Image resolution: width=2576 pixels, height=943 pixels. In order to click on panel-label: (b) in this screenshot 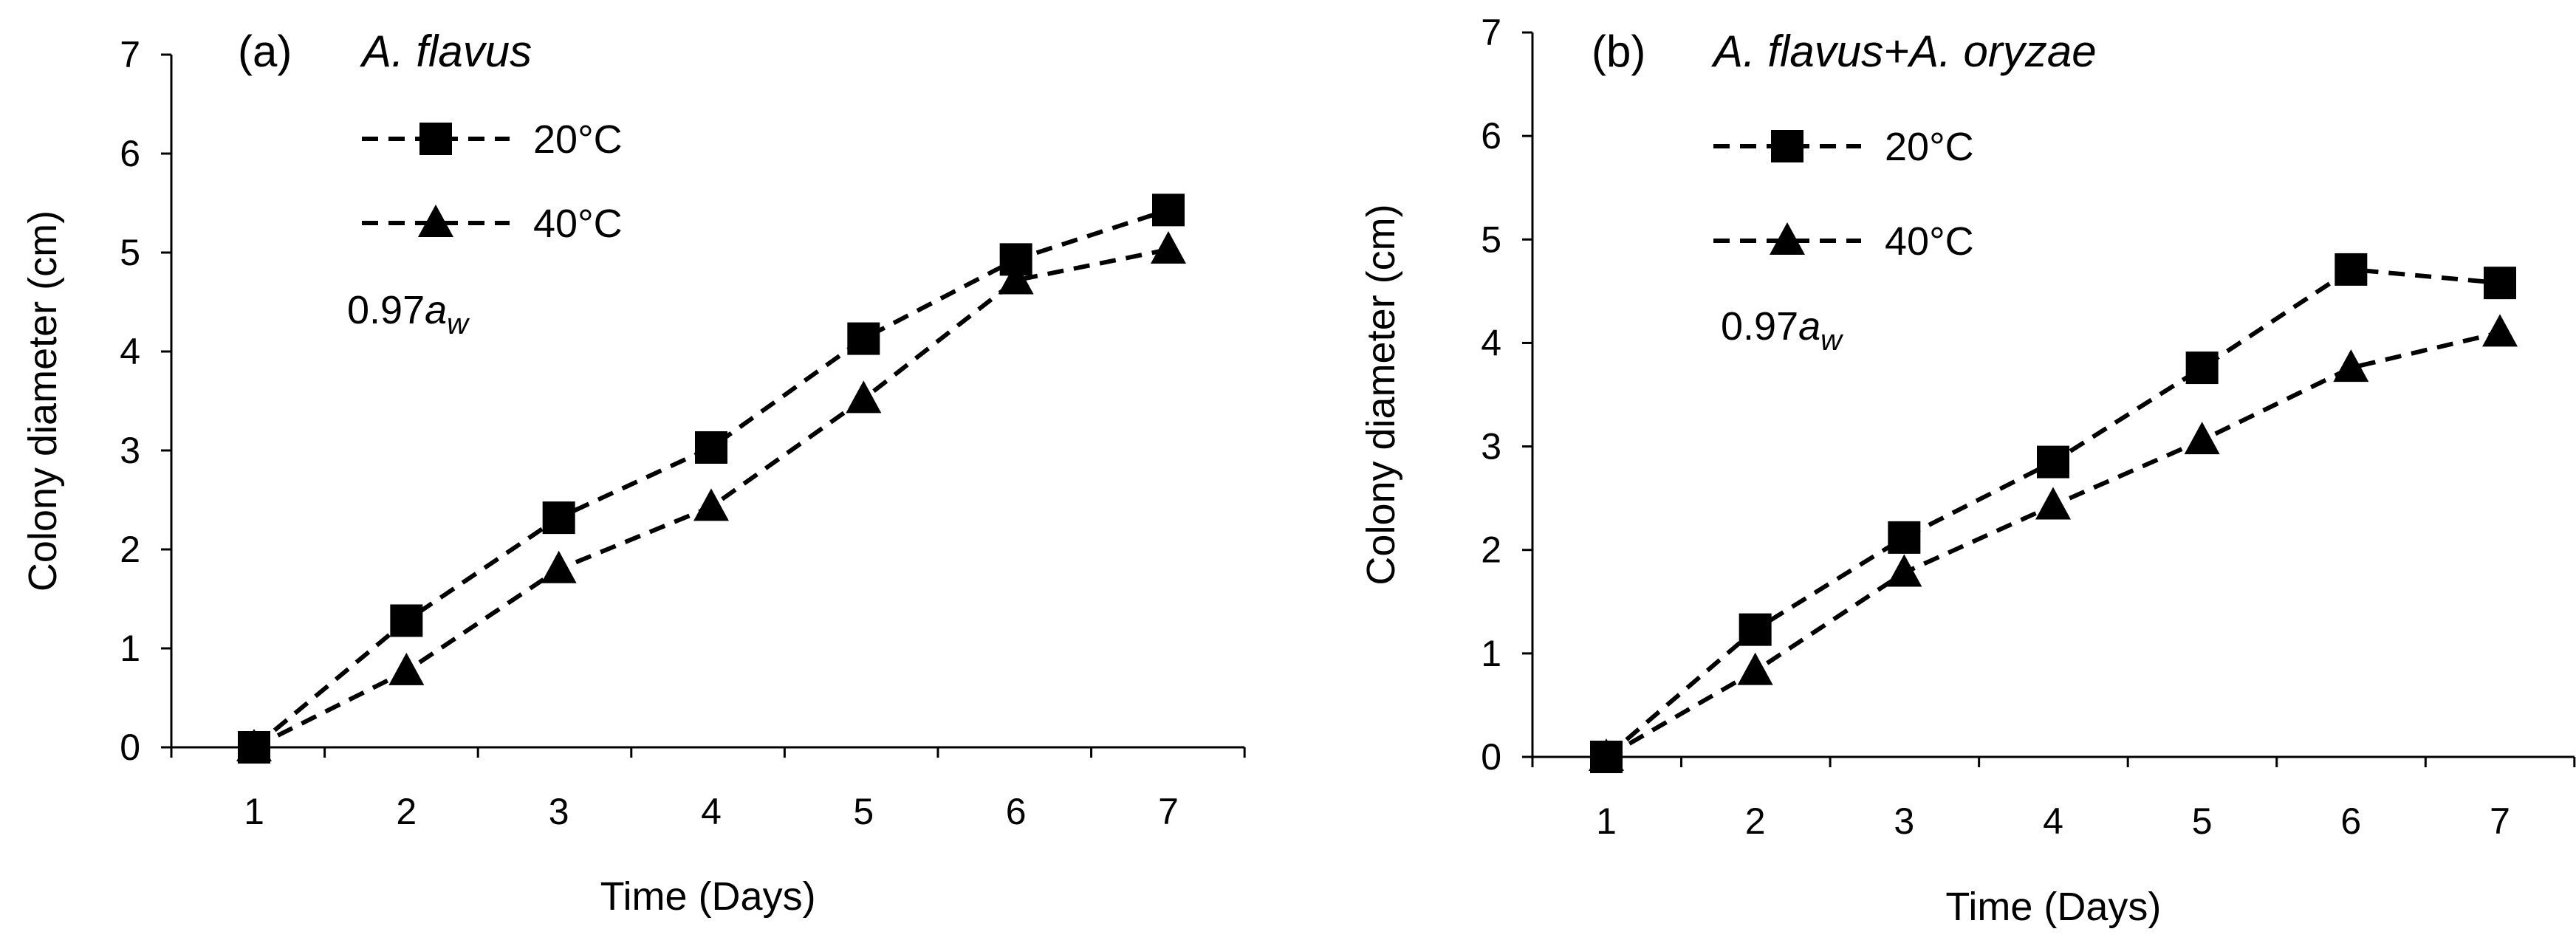, I will do `click(1618, 51)`.